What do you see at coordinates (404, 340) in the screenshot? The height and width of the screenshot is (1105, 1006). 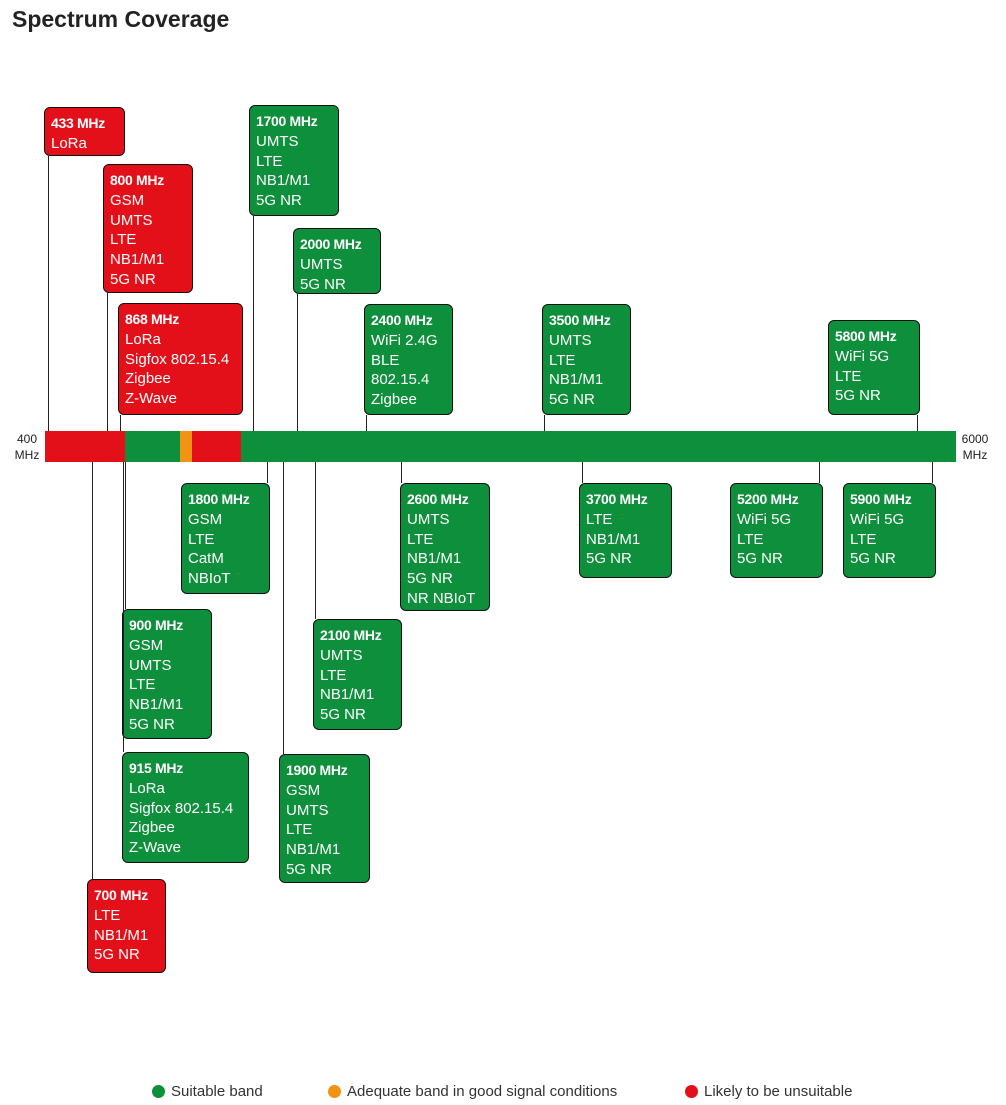 I see `band-technology: WiFi 2.4G` at bounding box center [404, 340].